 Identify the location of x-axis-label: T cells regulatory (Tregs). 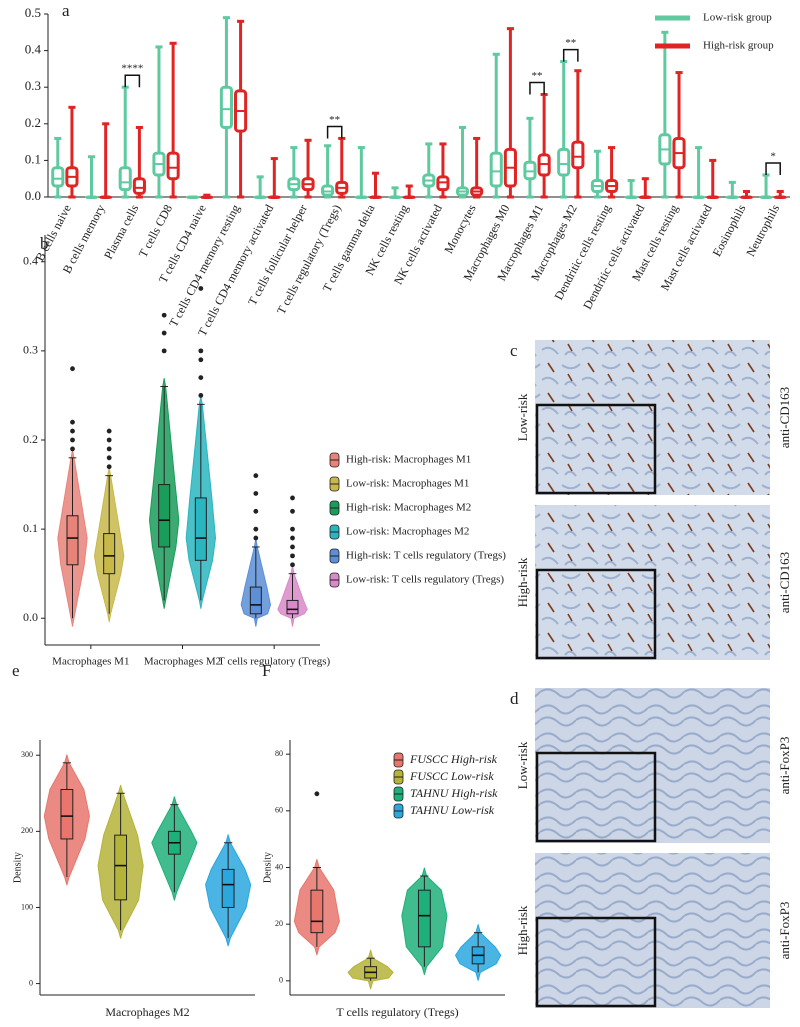
(397, 1012).